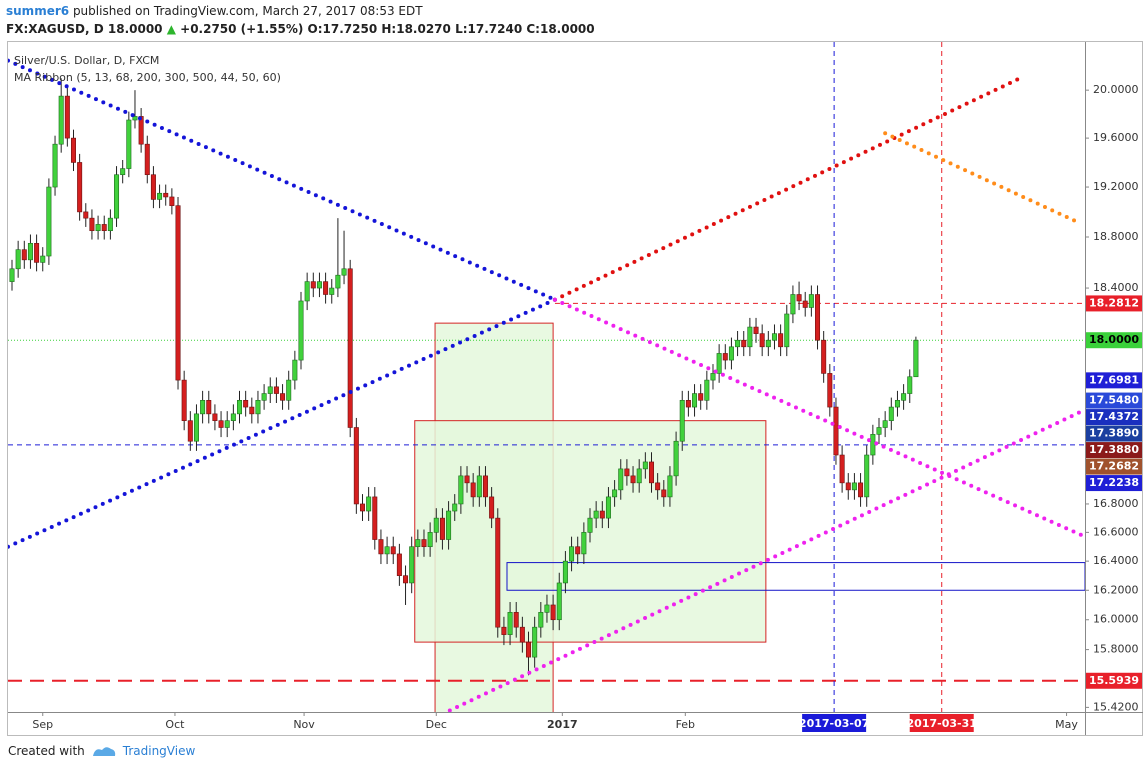 This screenshot has width=1143, height=770. What do you see at coordinates (1114, 482) in the screenshot?
I see `price-label: 17.2238` at bounding box center [1114, 482].